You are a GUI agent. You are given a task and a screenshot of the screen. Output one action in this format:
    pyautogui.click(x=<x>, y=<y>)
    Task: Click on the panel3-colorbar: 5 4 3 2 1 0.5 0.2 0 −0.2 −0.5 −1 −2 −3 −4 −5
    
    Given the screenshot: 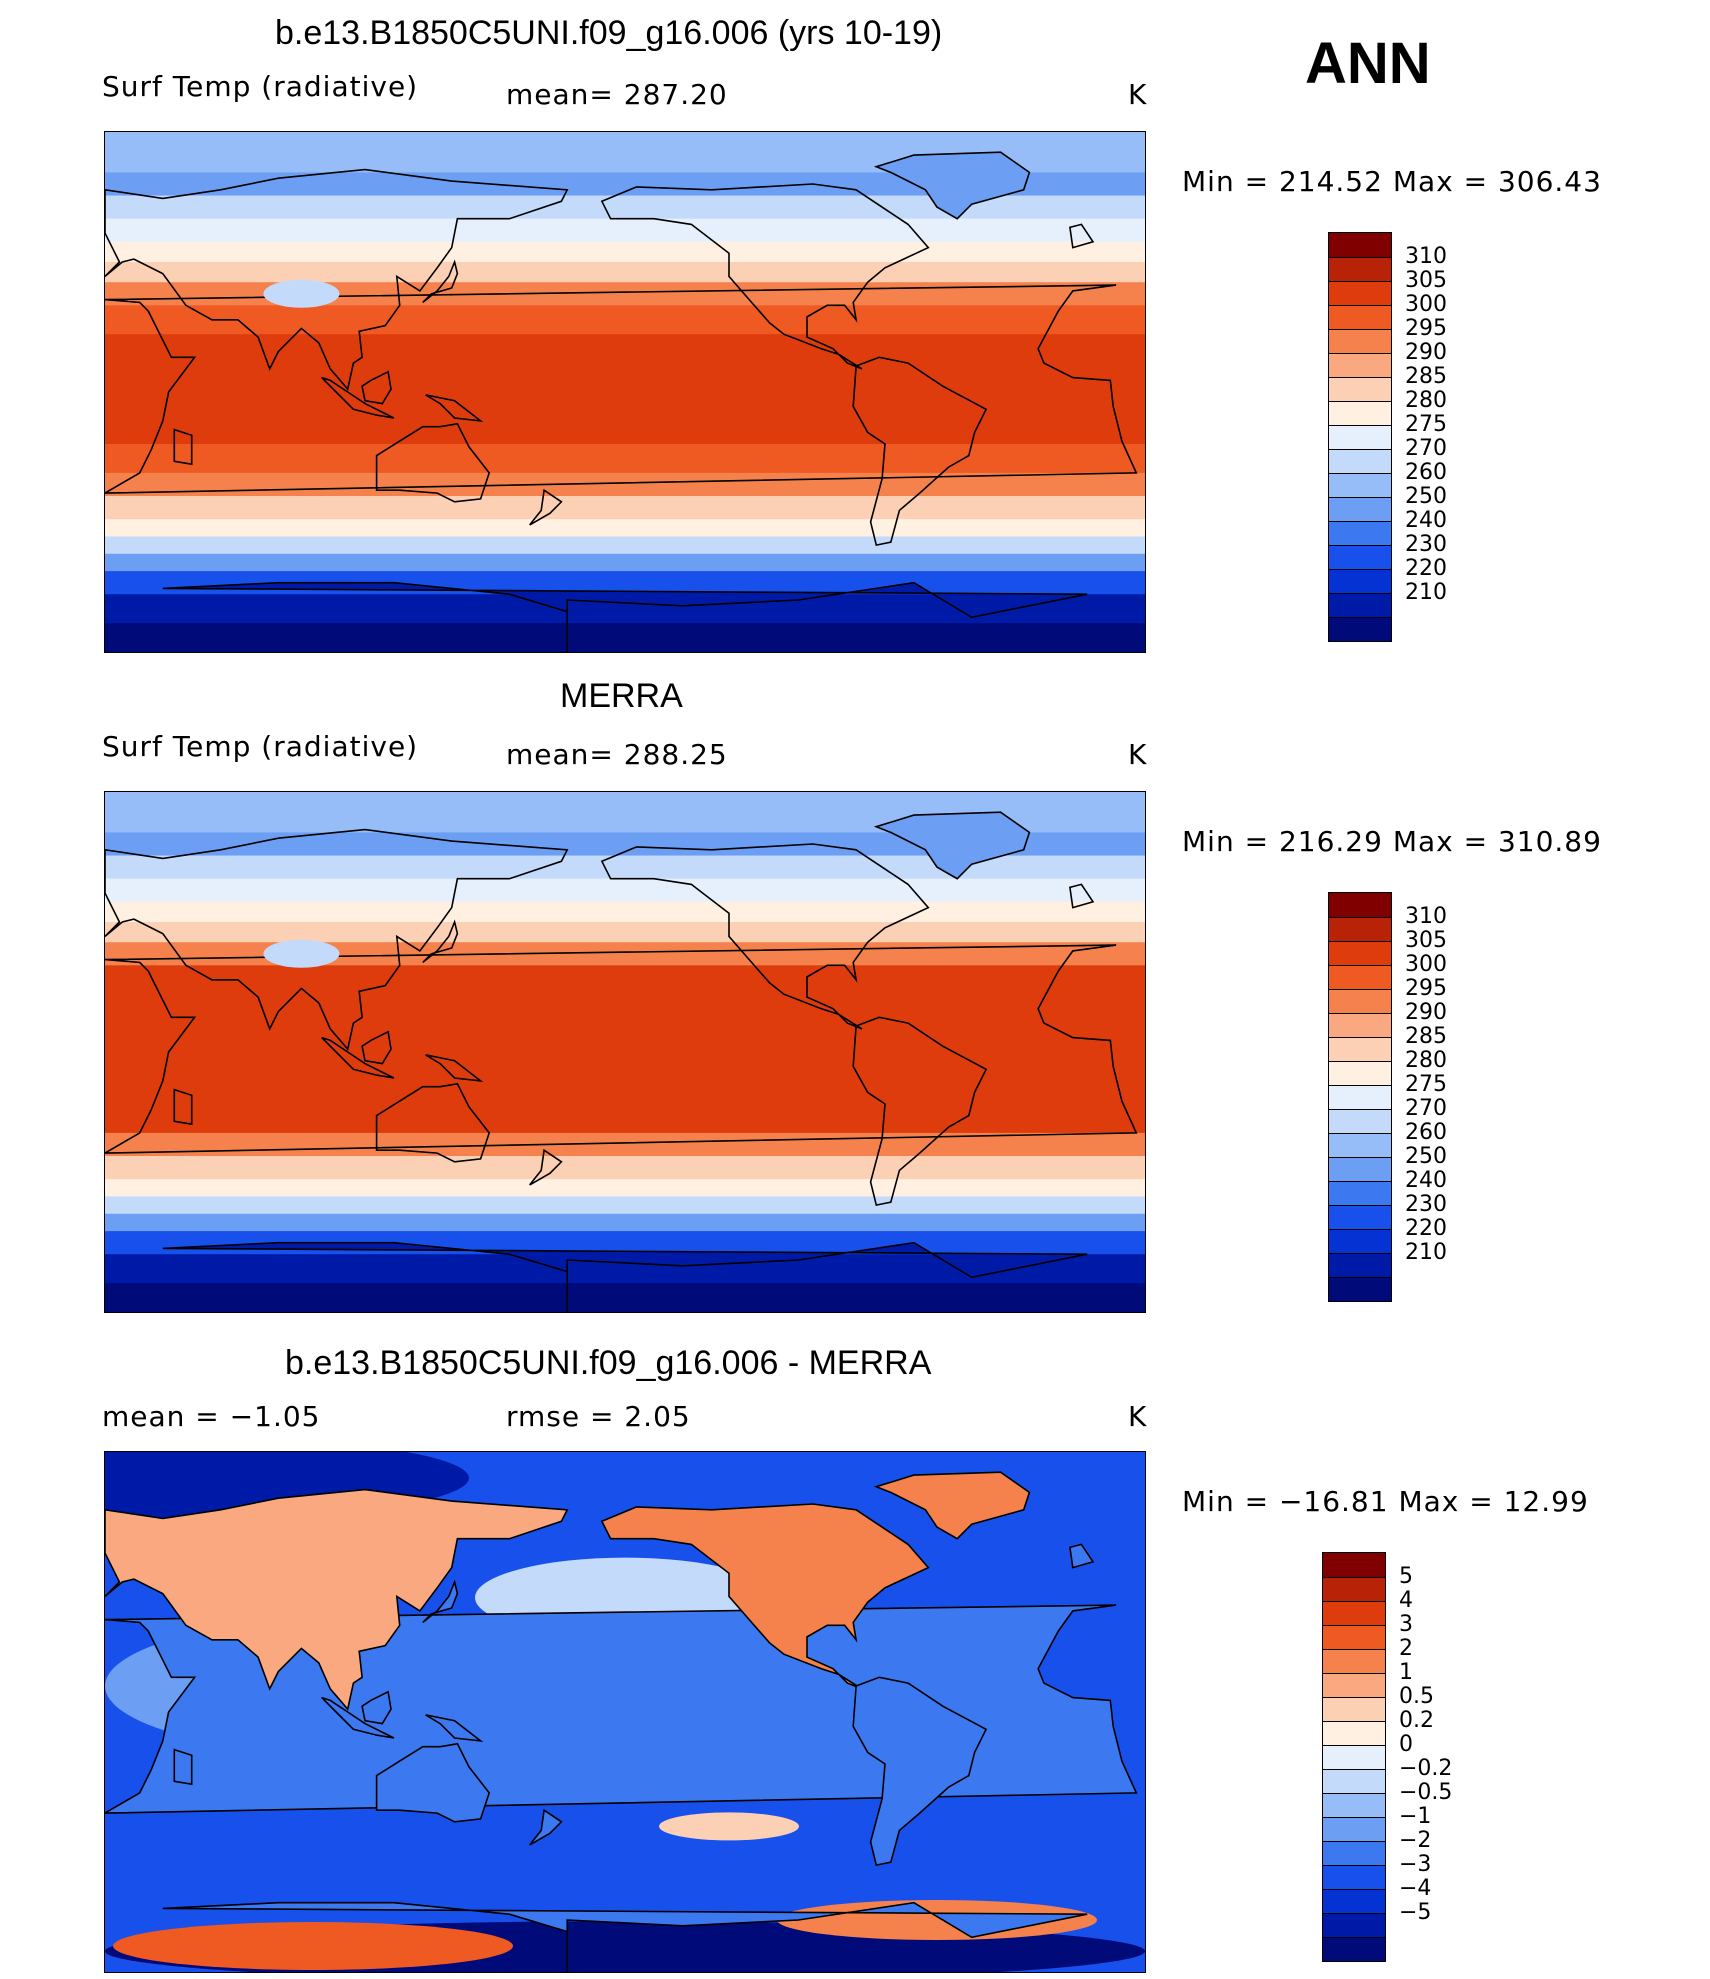 What is the action you would take?
    pyautogui.click(x=1387, y=1757)
    